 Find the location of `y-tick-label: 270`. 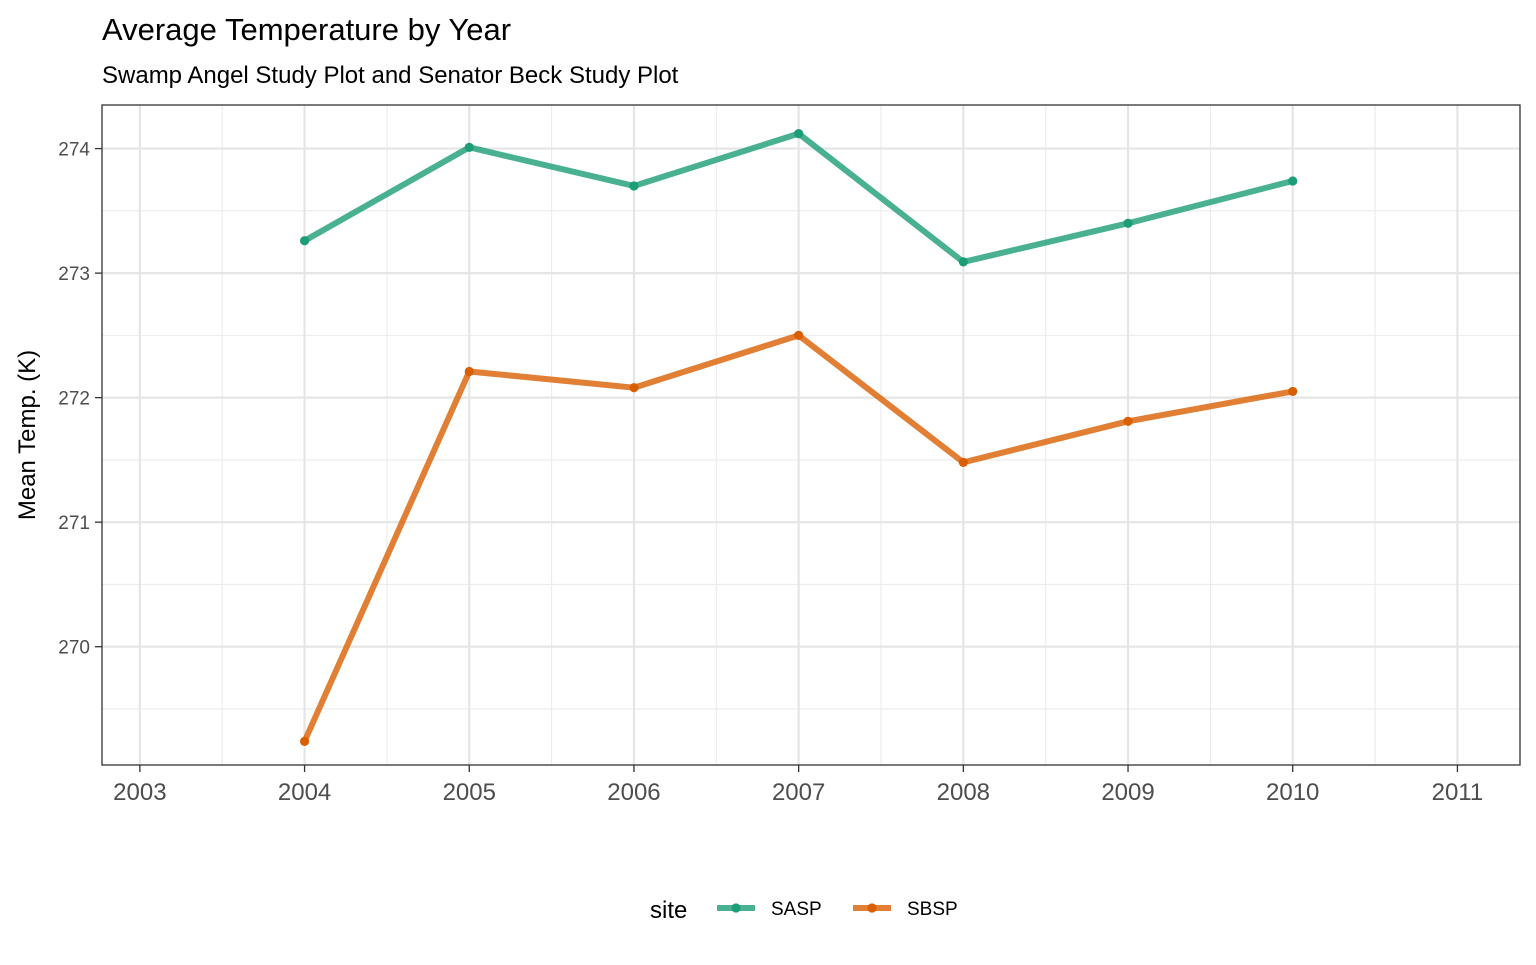

y-tick-label: 270 is located at coordinates (74, 648).